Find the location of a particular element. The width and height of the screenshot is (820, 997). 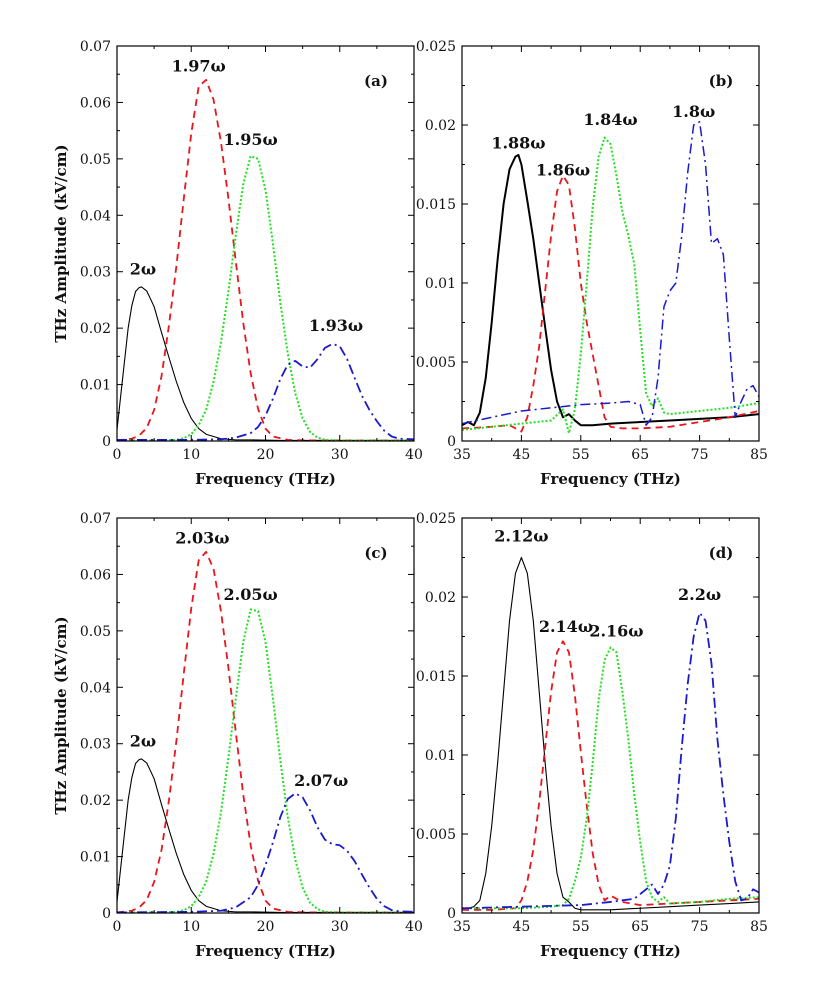

plot-frame-d is located at coordinates (610, 715).